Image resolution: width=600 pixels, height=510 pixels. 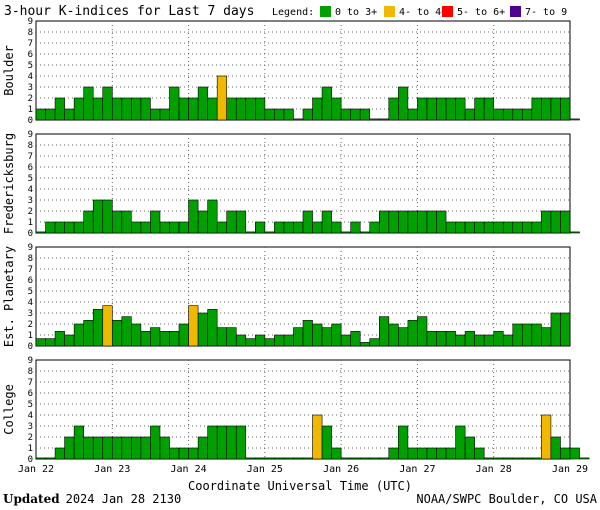 I want to click on y-tick-label: 2, so click(x=30, y=325).